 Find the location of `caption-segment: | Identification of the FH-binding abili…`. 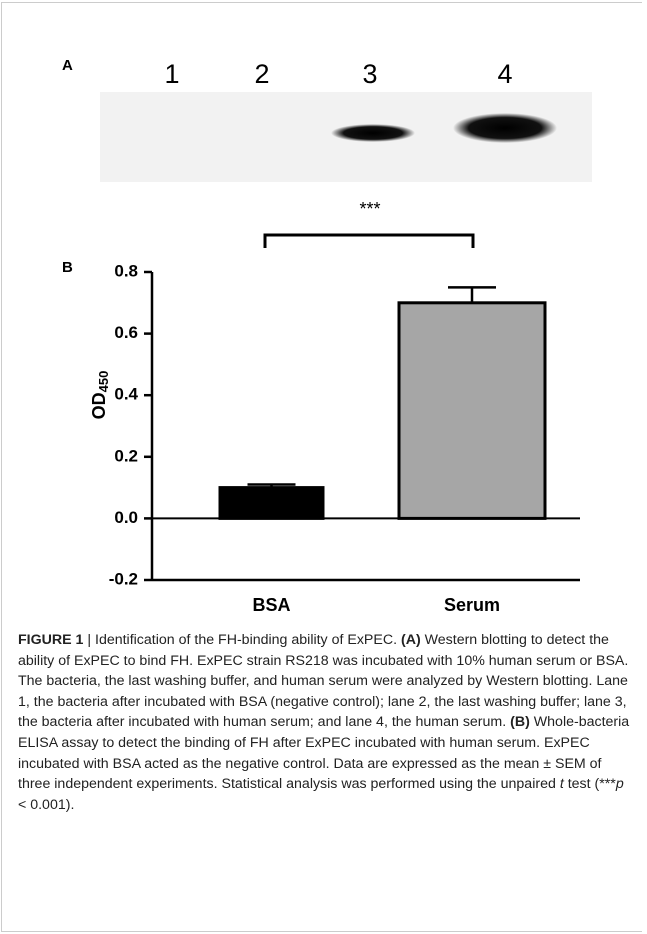

caption-segment: | Identification of the FH-binding abili… is located at coordinates (242, 640).